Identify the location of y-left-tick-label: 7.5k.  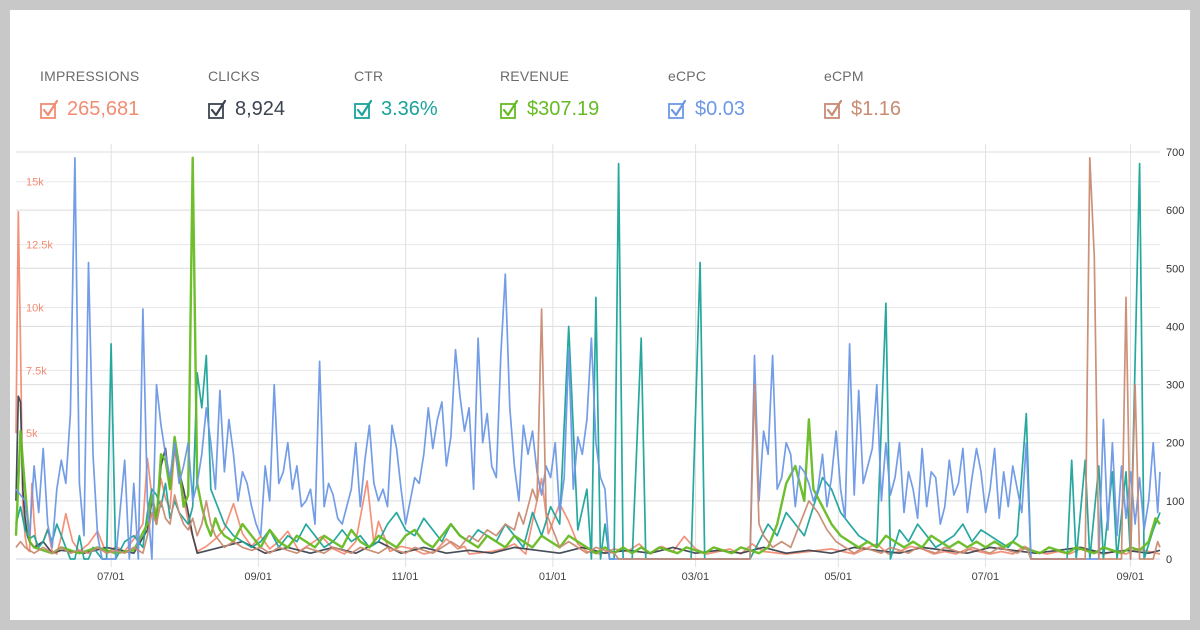
(36, 371).